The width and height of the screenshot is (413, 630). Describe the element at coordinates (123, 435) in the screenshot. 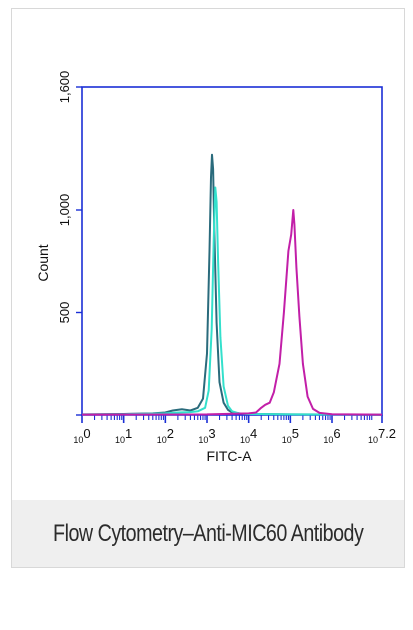

I see `x-tick-label-1: 10¹` at that location.